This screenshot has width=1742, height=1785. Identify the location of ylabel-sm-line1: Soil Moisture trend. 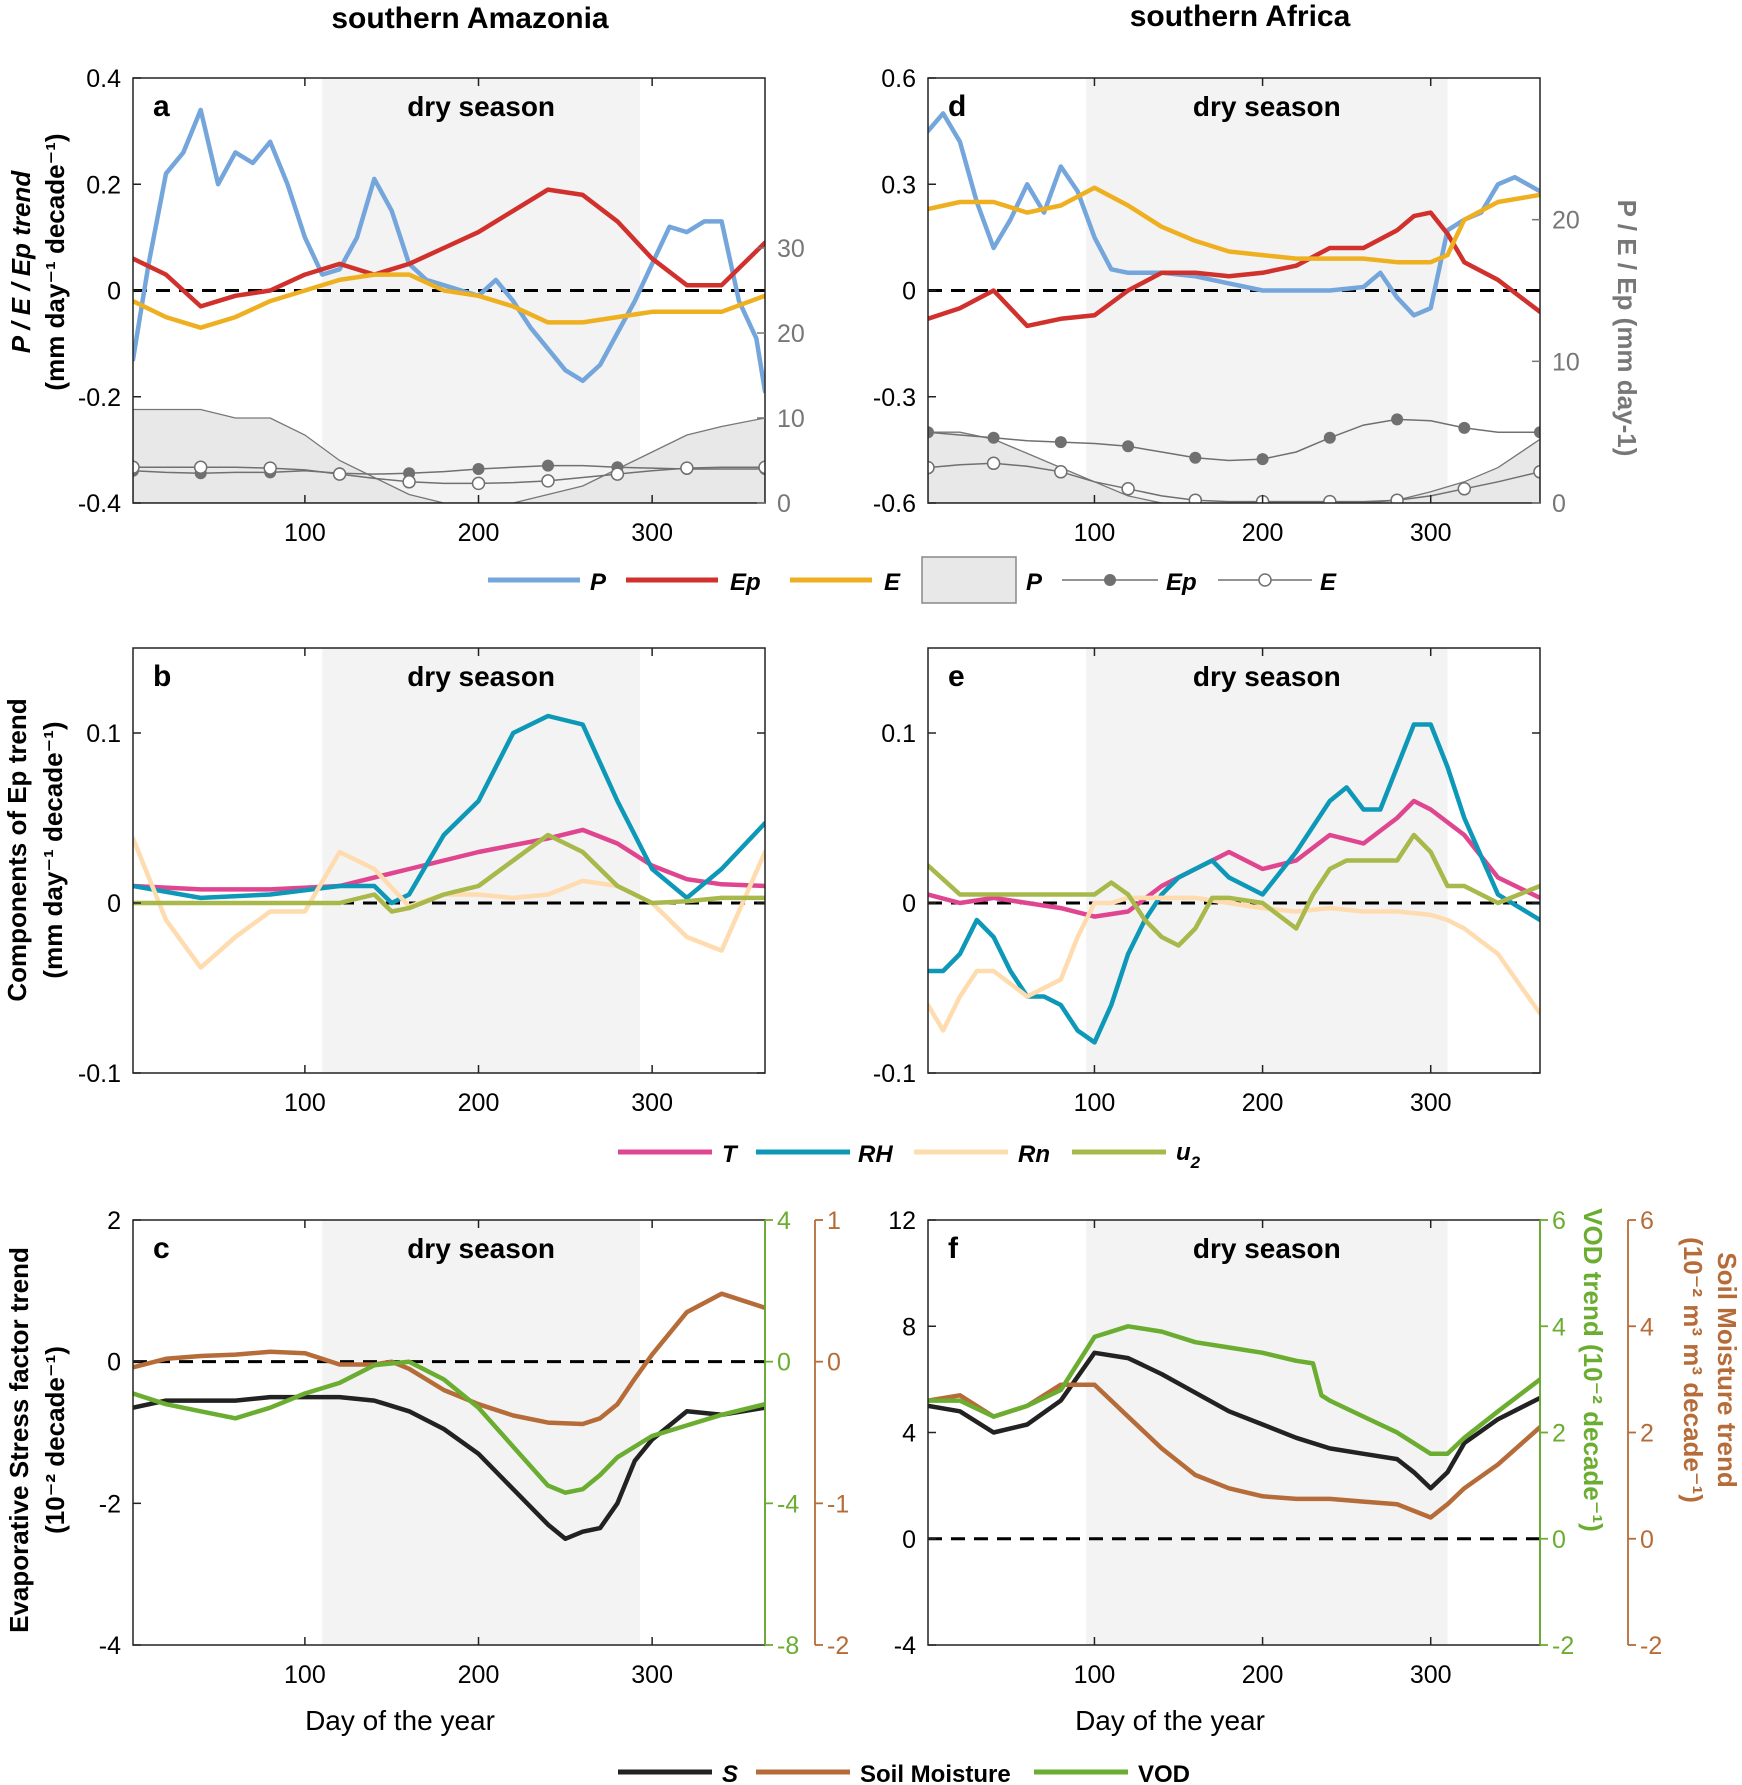
(1727, 1369).